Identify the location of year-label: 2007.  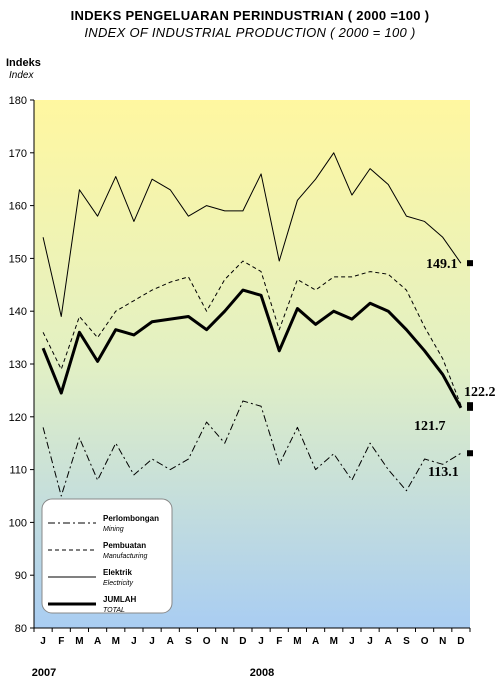
(44, 673).